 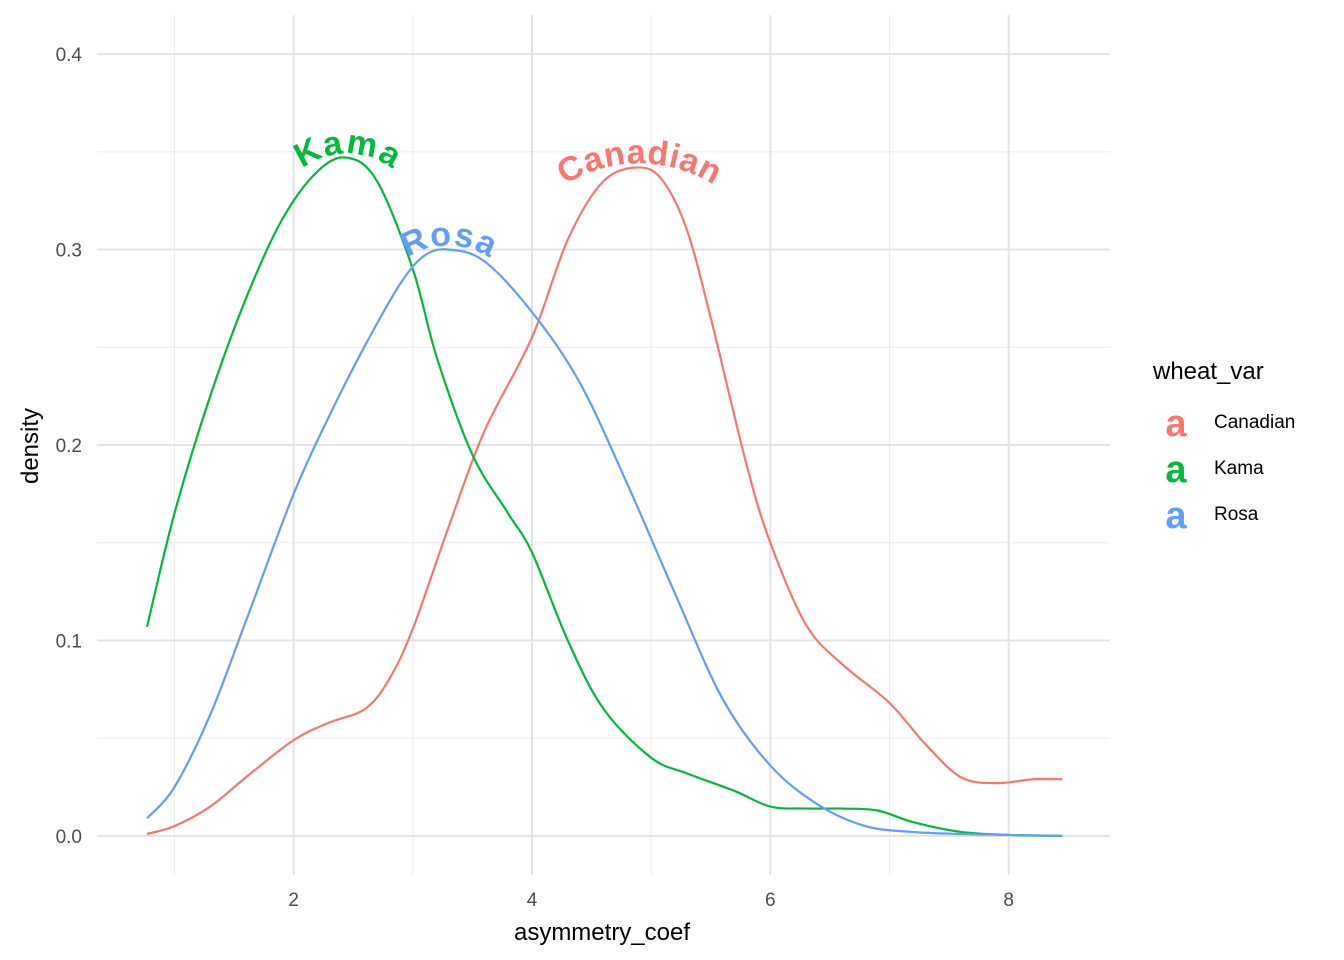 What do you see at coordinates (293, 900) in the screenshot?
I see `x-tick-label: 2` at bounding box center [293, 900].